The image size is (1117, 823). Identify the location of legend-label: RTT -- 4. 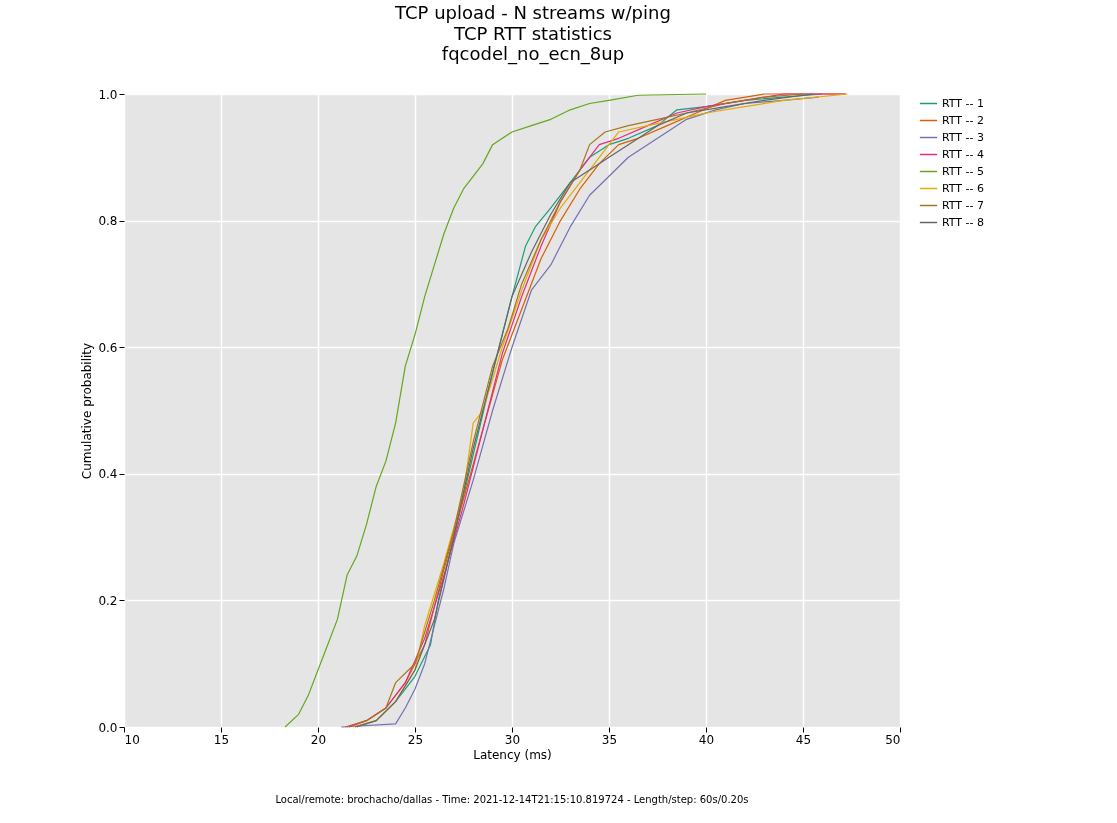
(963, 154).